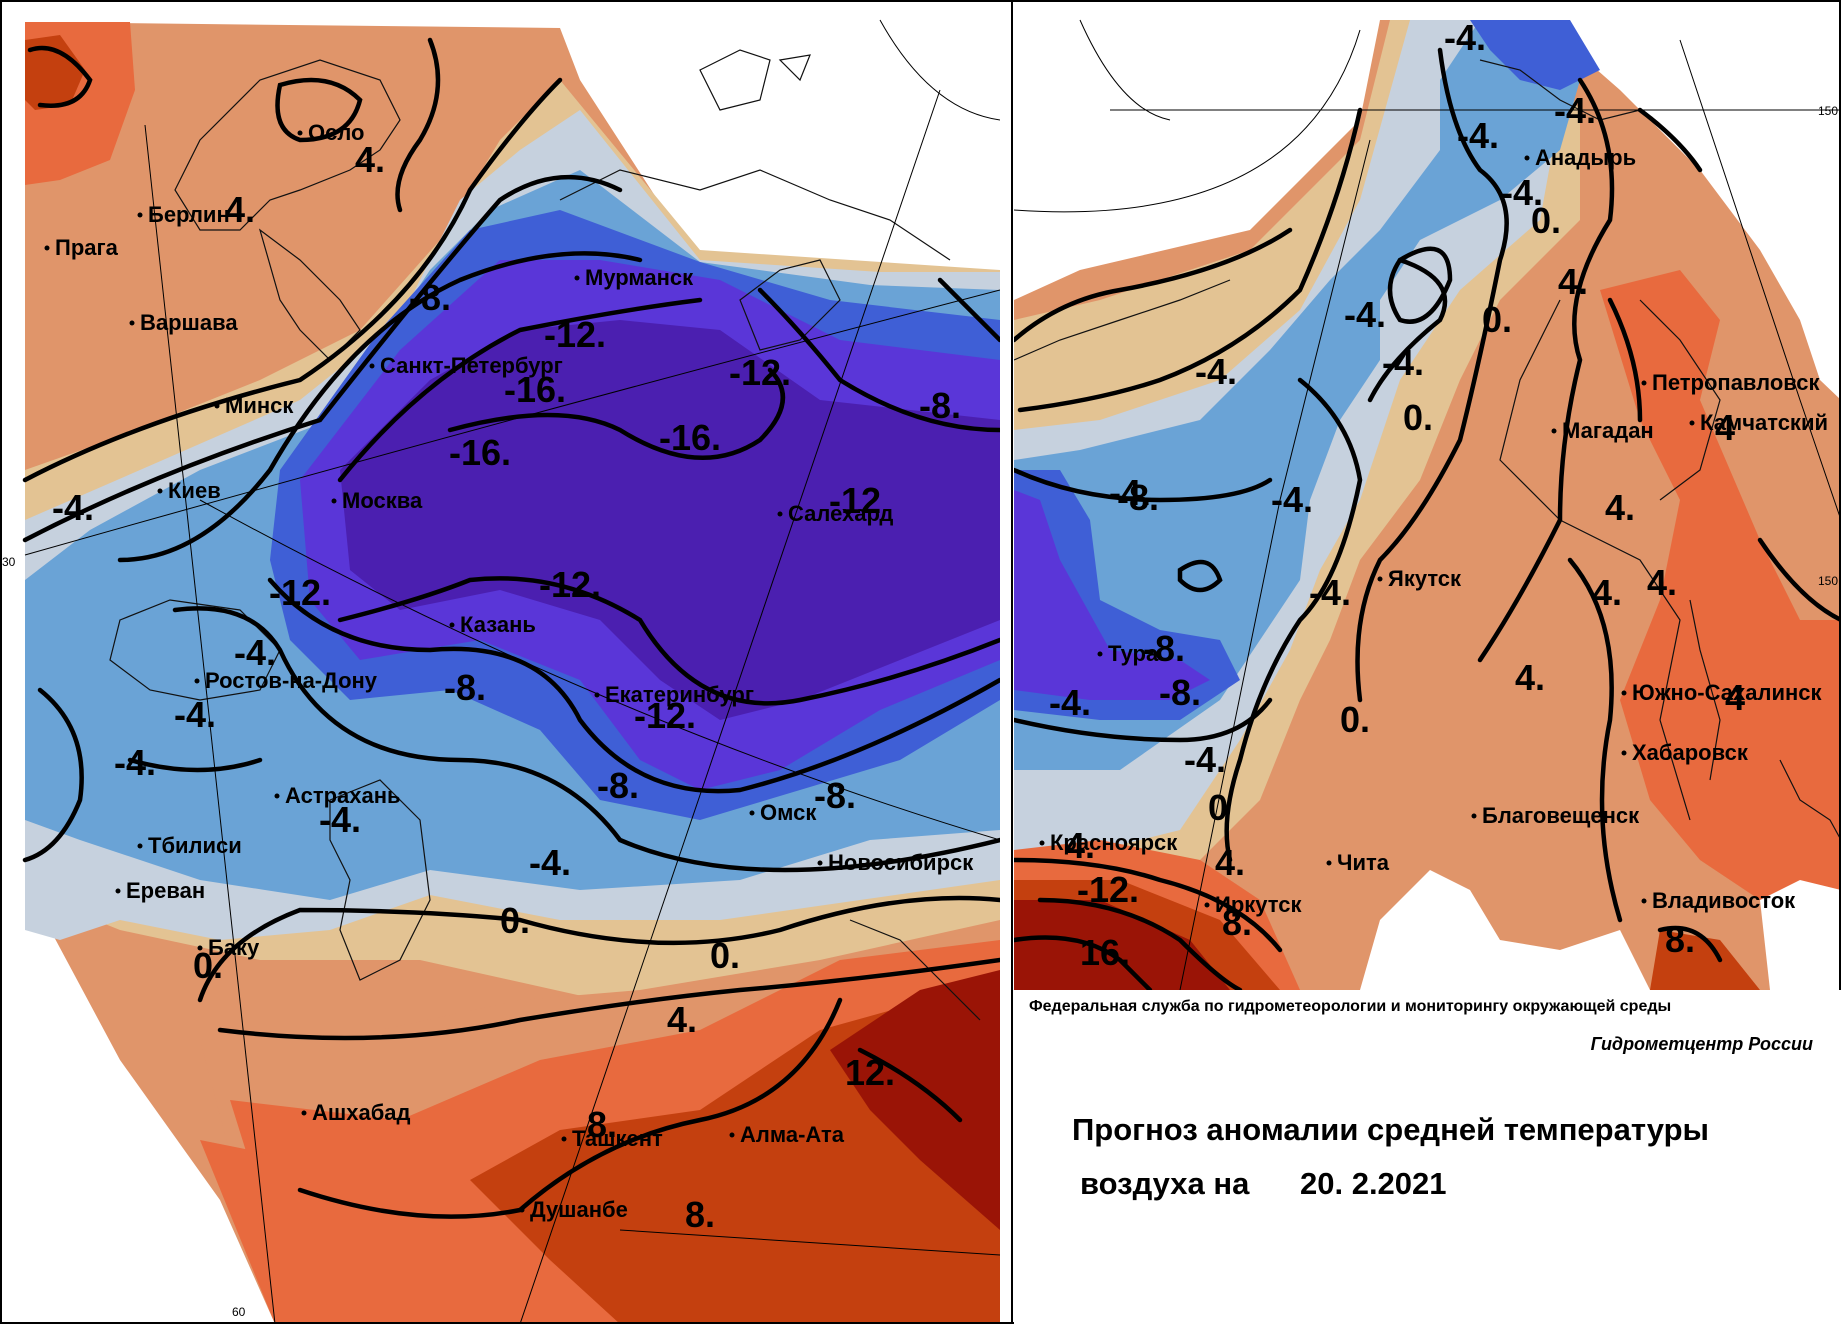 Image resolution: width=1841 pixels, height=1324 pixels. What do you see at coordinates (915, 970) in the screenshot?
I see `left-coast-central-asia` at bounding box center [915, 970].